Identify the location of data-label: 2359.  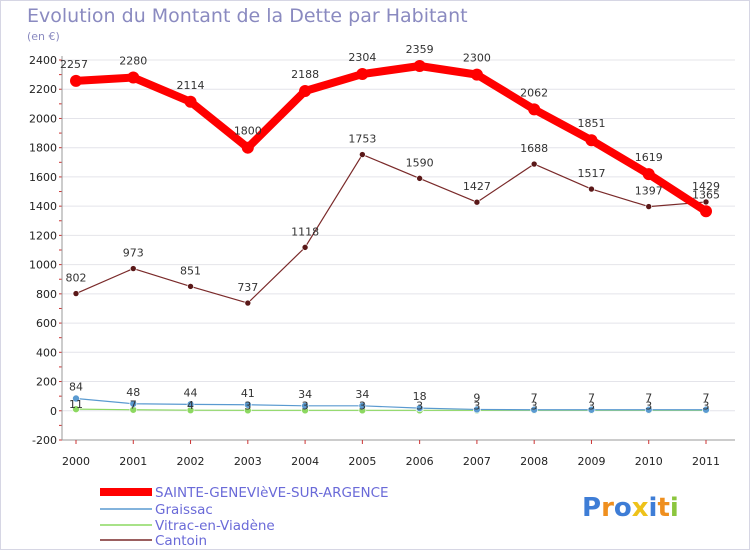
(420, 49).